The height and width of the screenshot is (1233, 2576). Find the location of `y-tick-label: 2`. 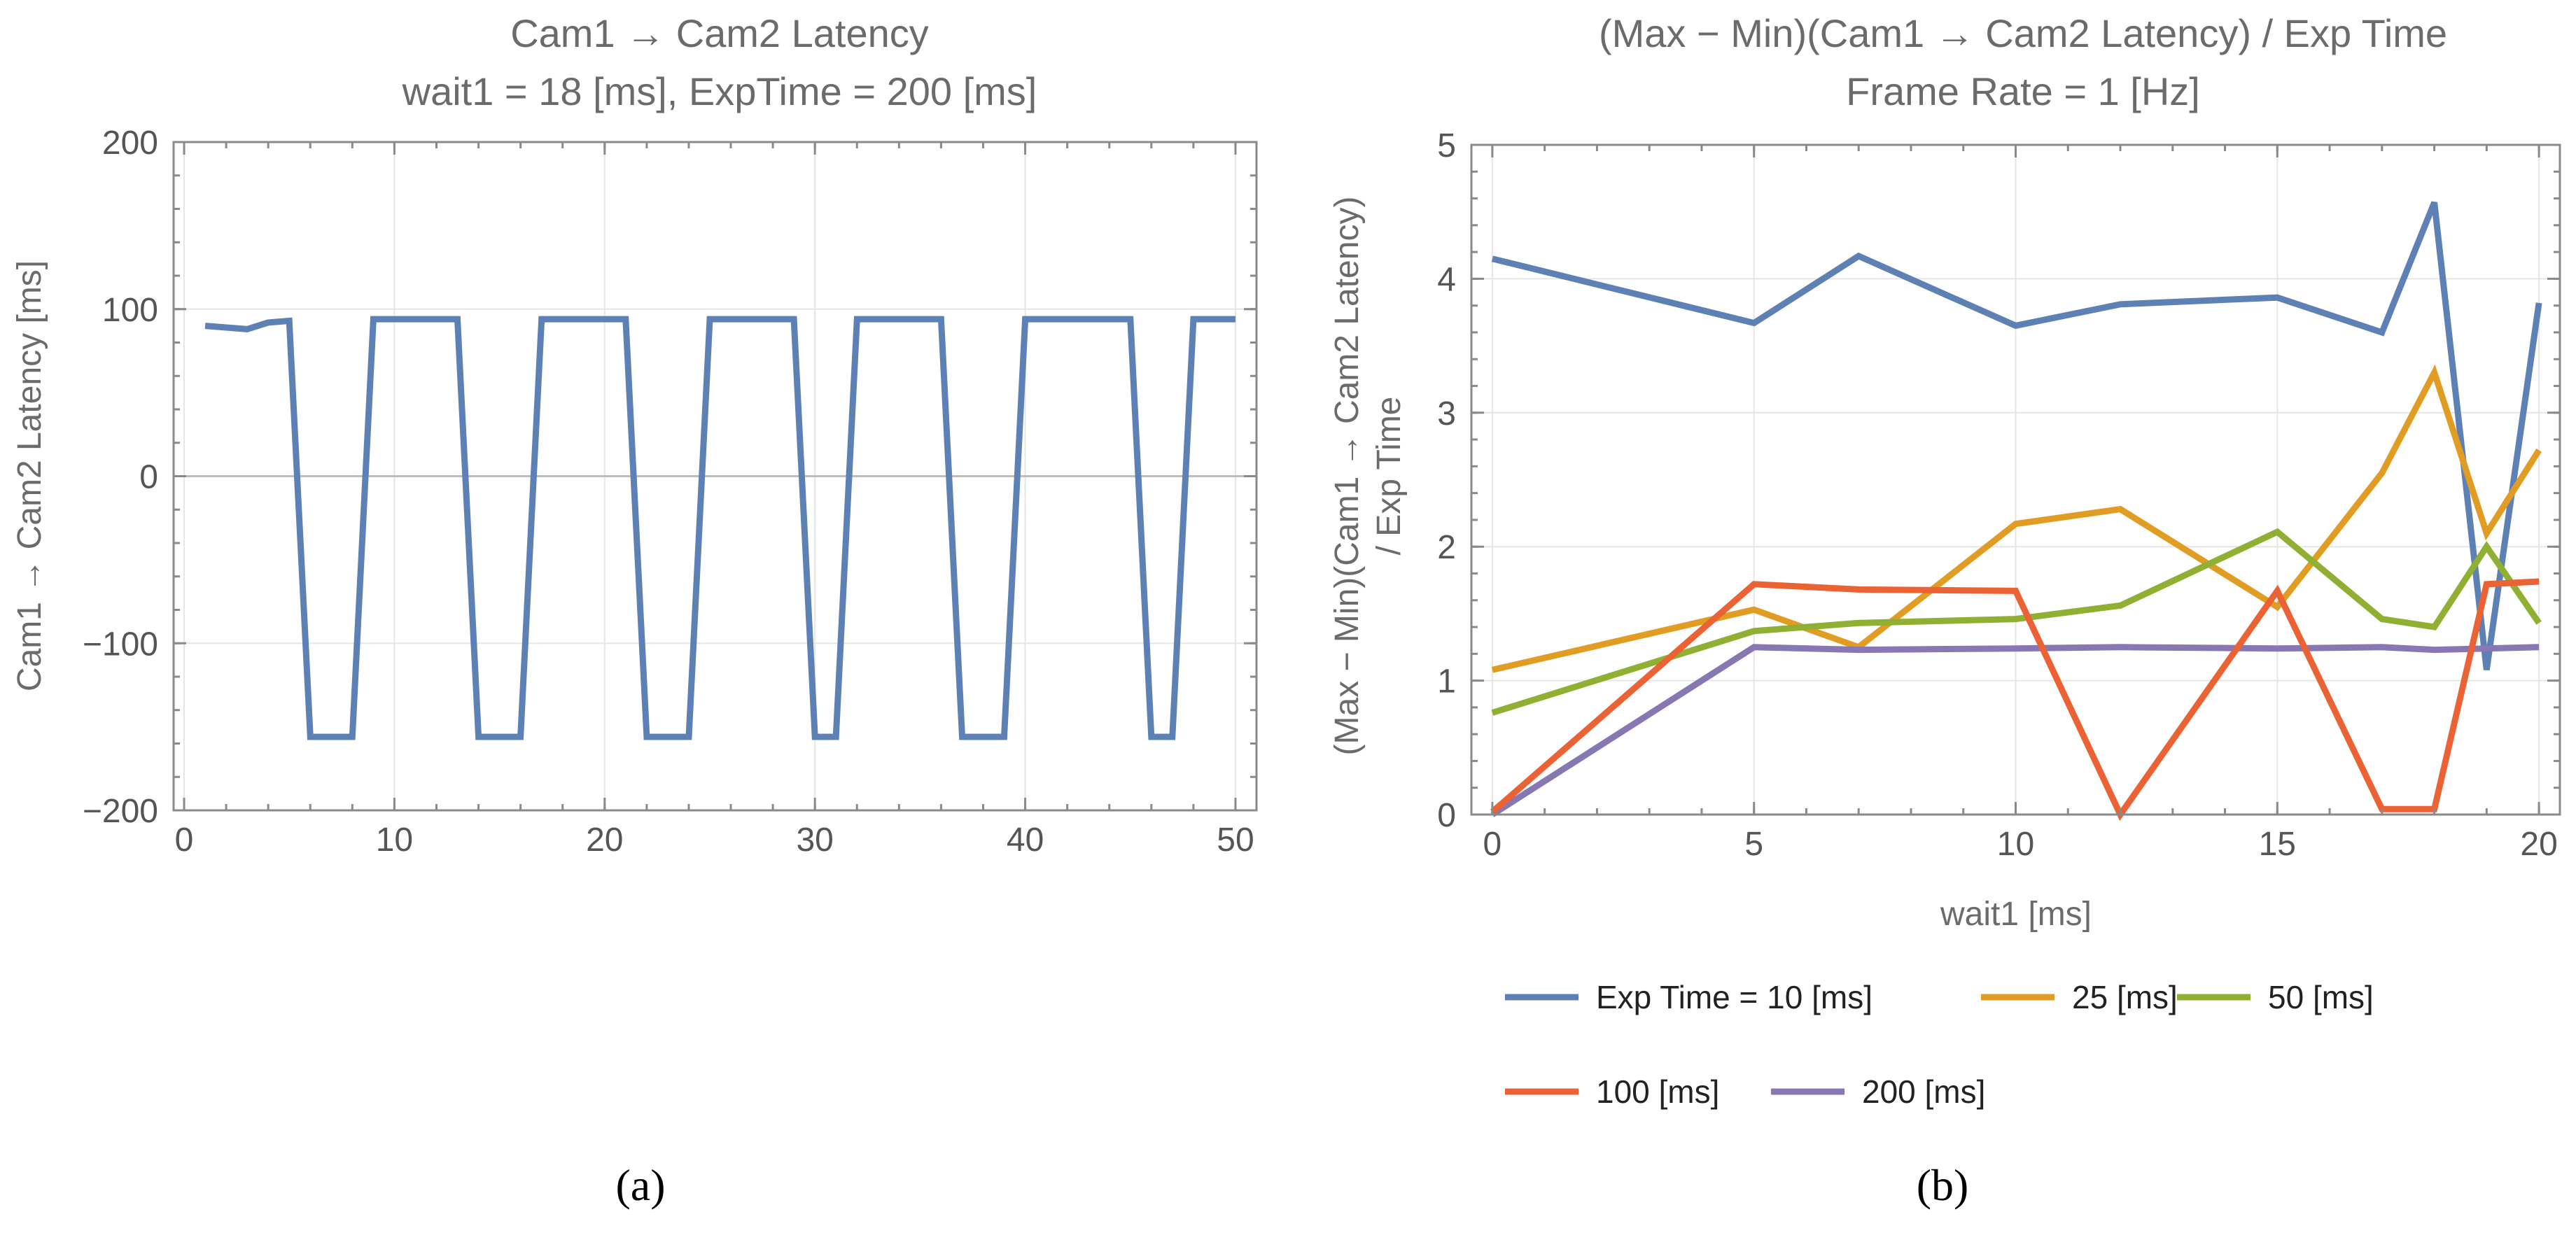

y-tick-label: 2 is located at coordinates (1446, 547).